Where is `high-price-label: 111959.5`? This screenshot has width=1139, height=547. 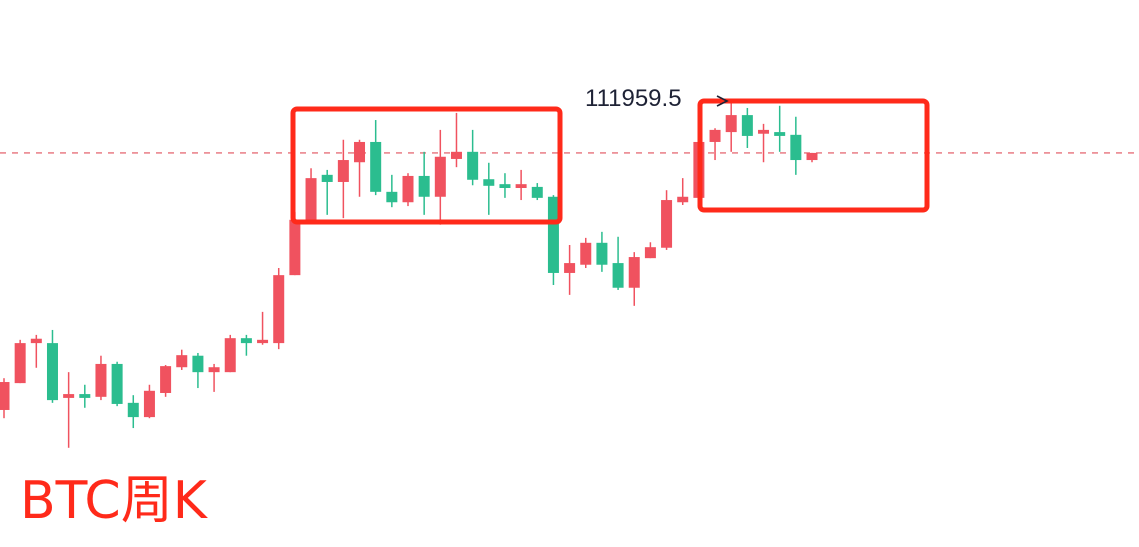
high-price-label: 111959.5 is located at coordinates (633, 98).